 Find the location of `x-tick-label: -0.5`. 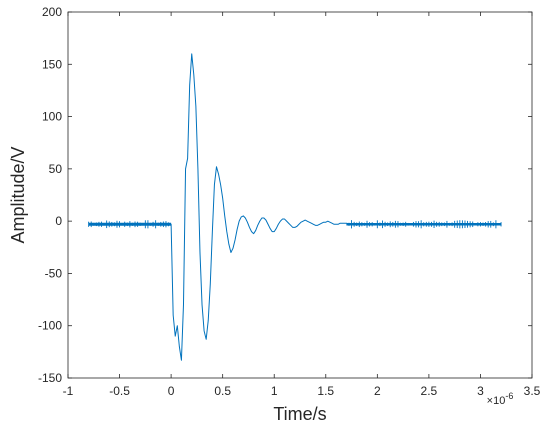

x-tick-label: -0.5 is located at coordinates (119, 391).